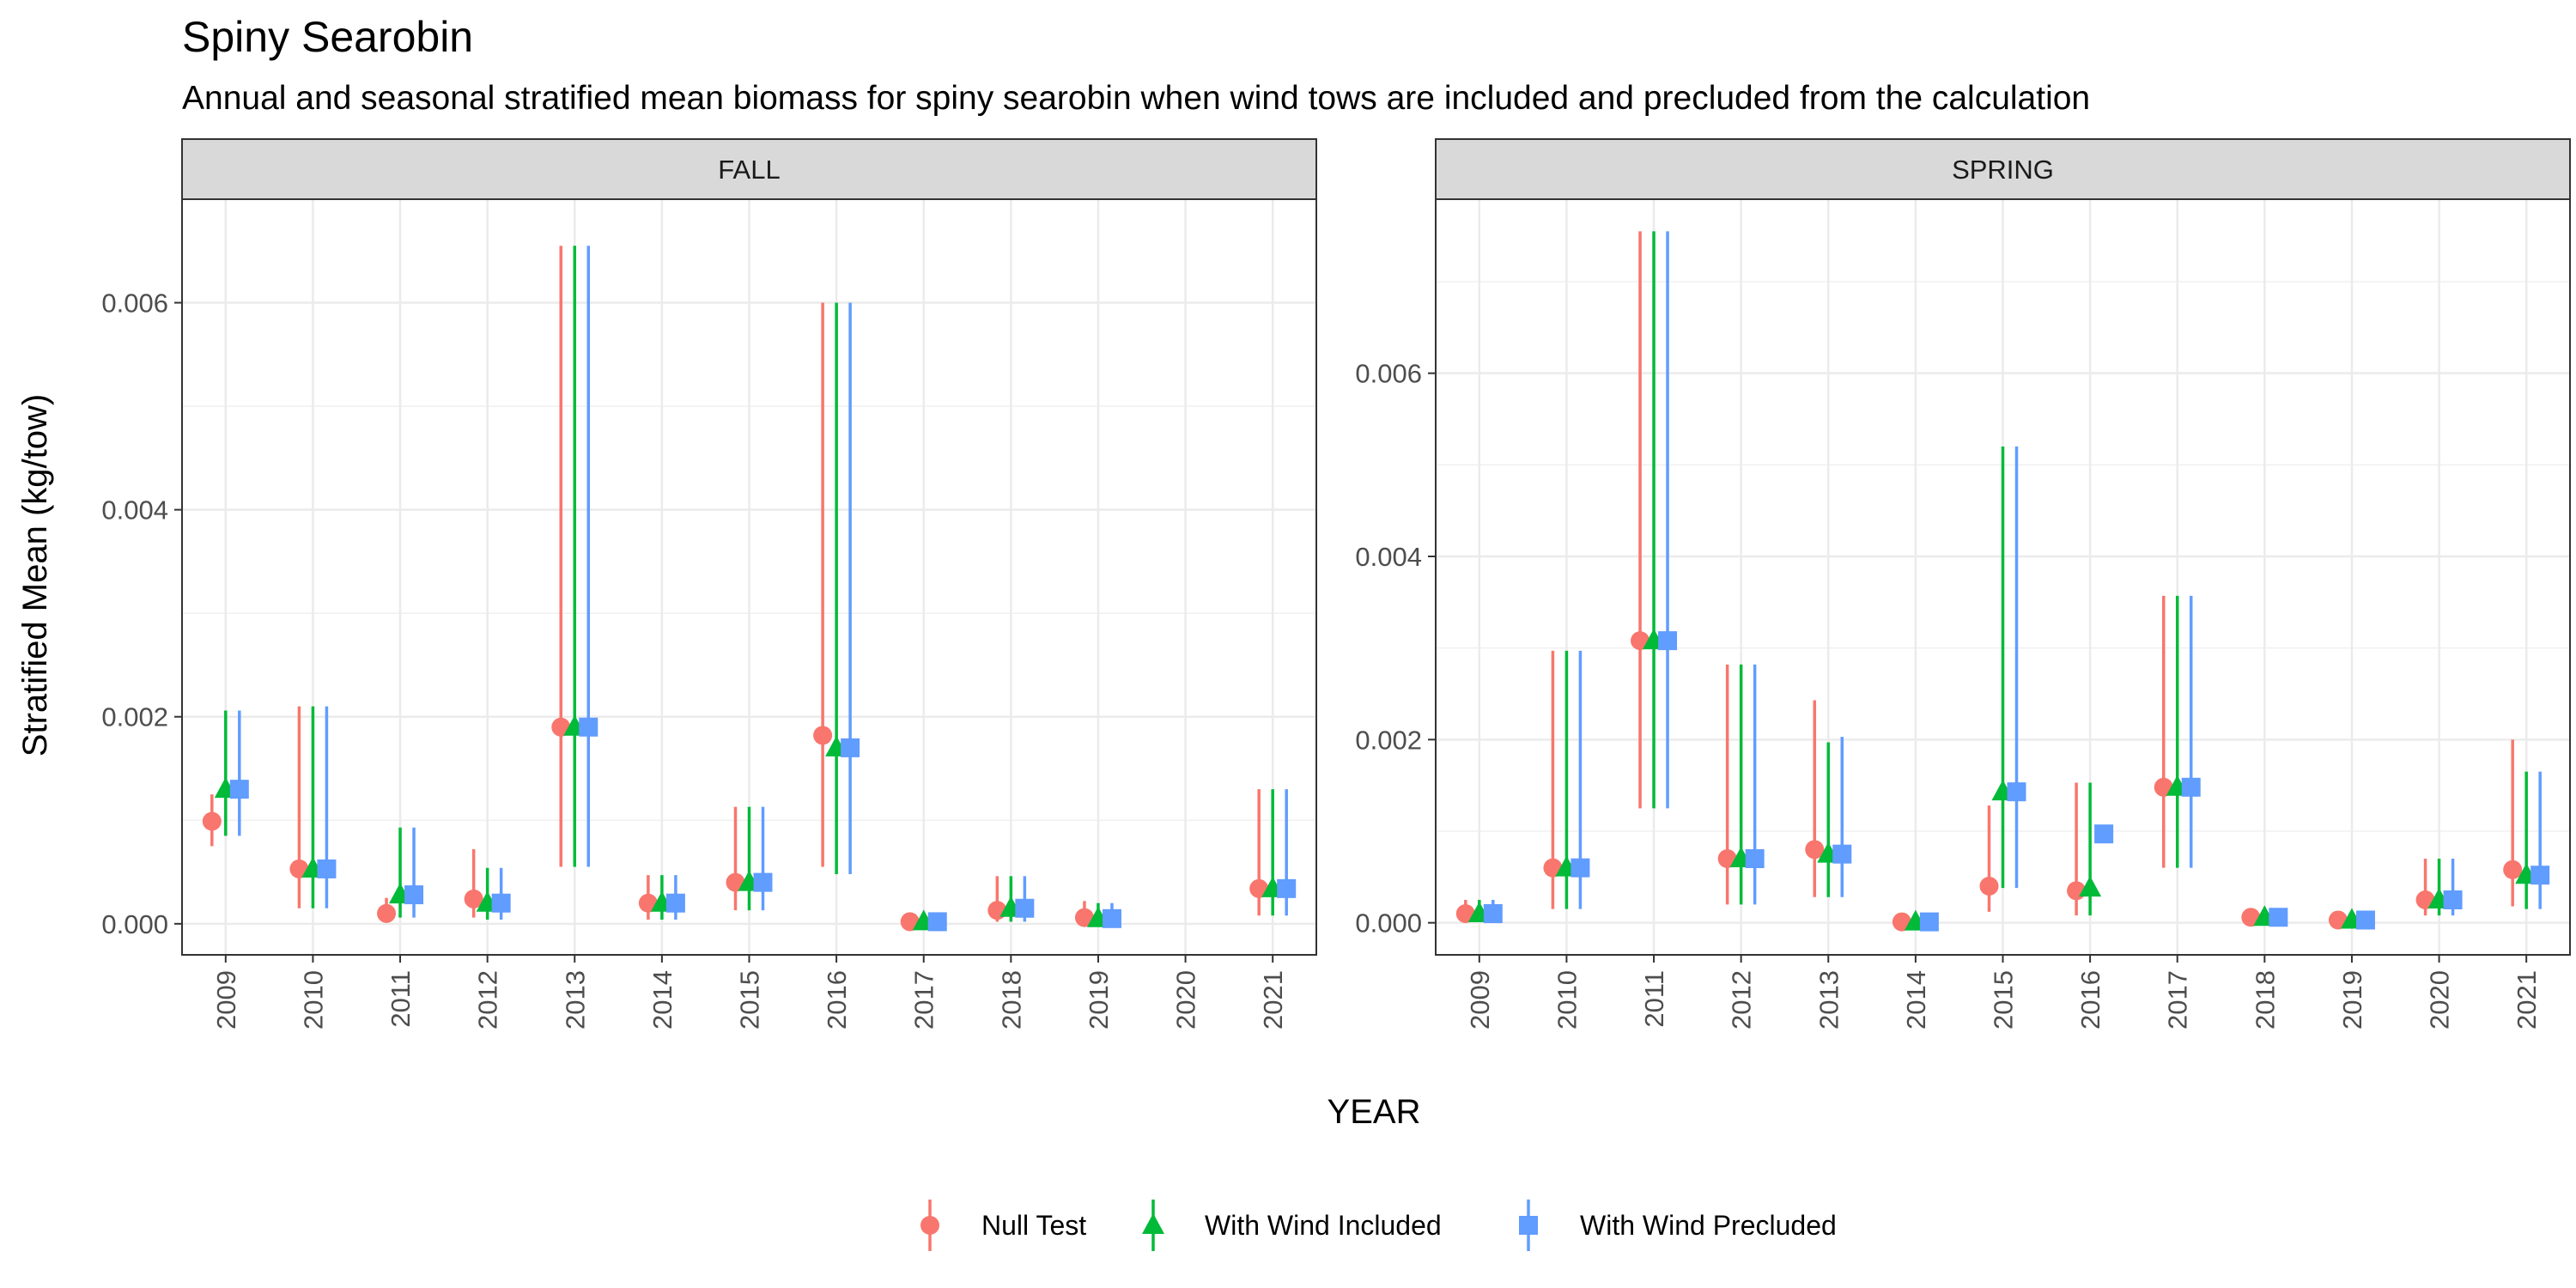  What do you see at coordinates (1374, 1112) in the screenshot?
I see `x-axis-title: YEAR` at bounding box center [1374, 1112].